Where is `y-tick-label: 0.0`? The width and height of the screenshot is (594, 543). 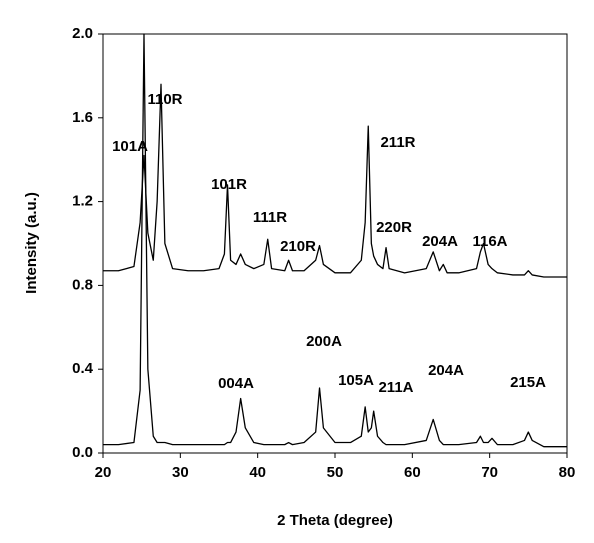
y-tick-label: 0.0 is located at coordinates (82, 452).